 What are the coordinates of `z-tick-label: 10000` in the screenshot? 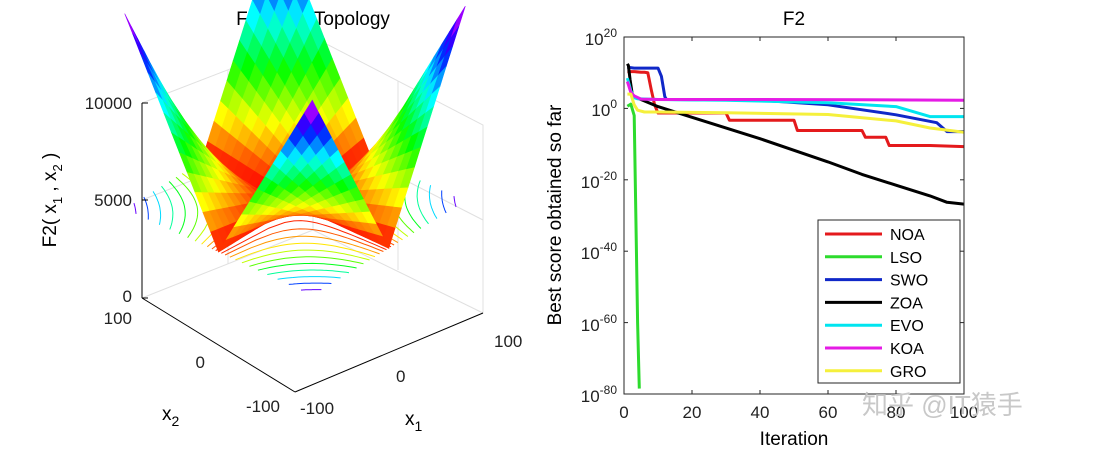 It's located at (108, 103).